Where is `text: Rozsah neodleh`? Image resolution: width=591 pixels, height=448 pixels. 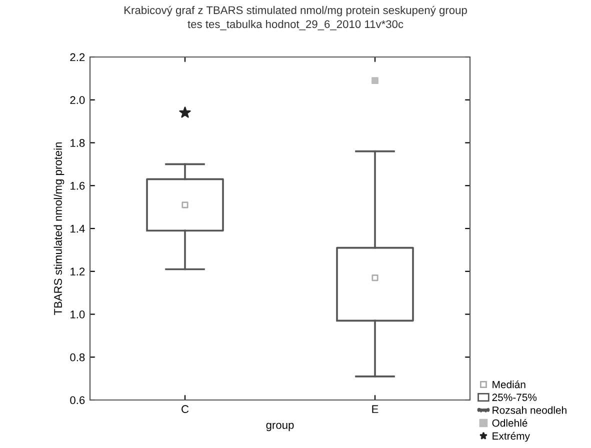
text: Rozsah neodleh is located at coordinates (529, 410).